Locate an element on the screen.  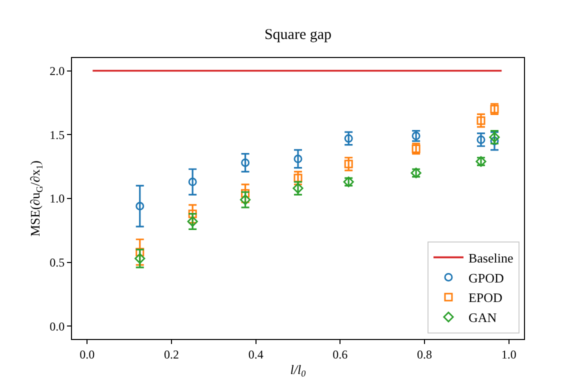
y-tick-label: 0.0 is located at coordinates (57, 326).